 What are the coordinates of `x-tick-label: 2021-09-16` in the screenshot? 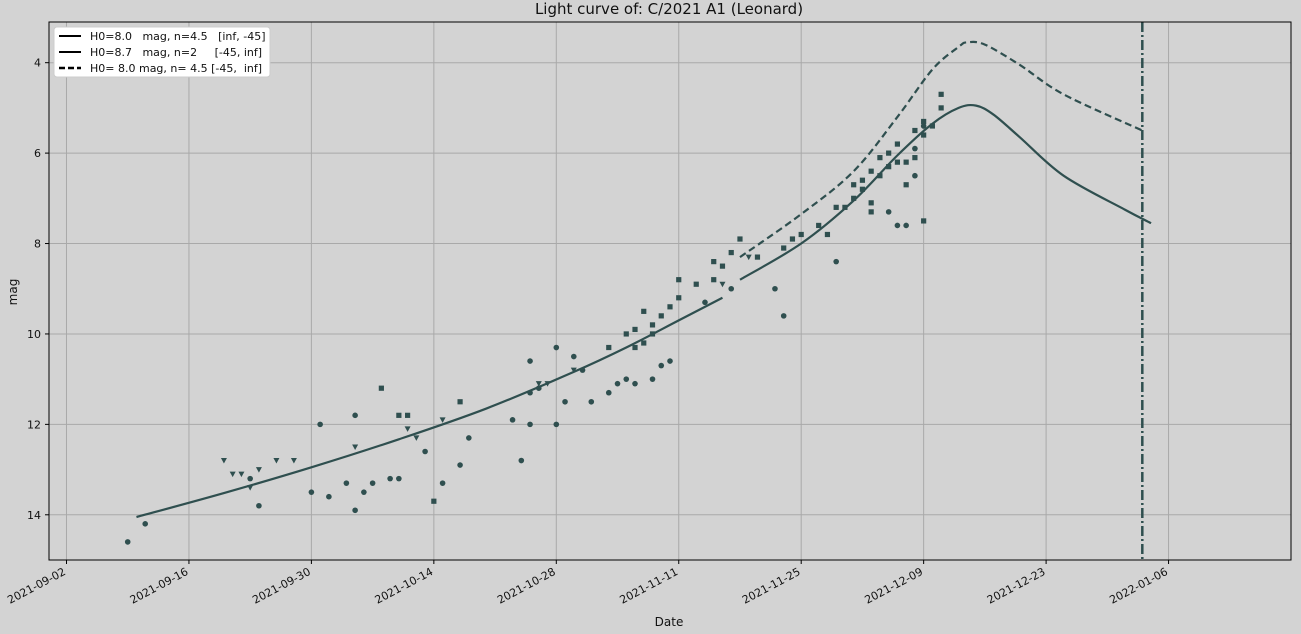 It's located at (159, 585).